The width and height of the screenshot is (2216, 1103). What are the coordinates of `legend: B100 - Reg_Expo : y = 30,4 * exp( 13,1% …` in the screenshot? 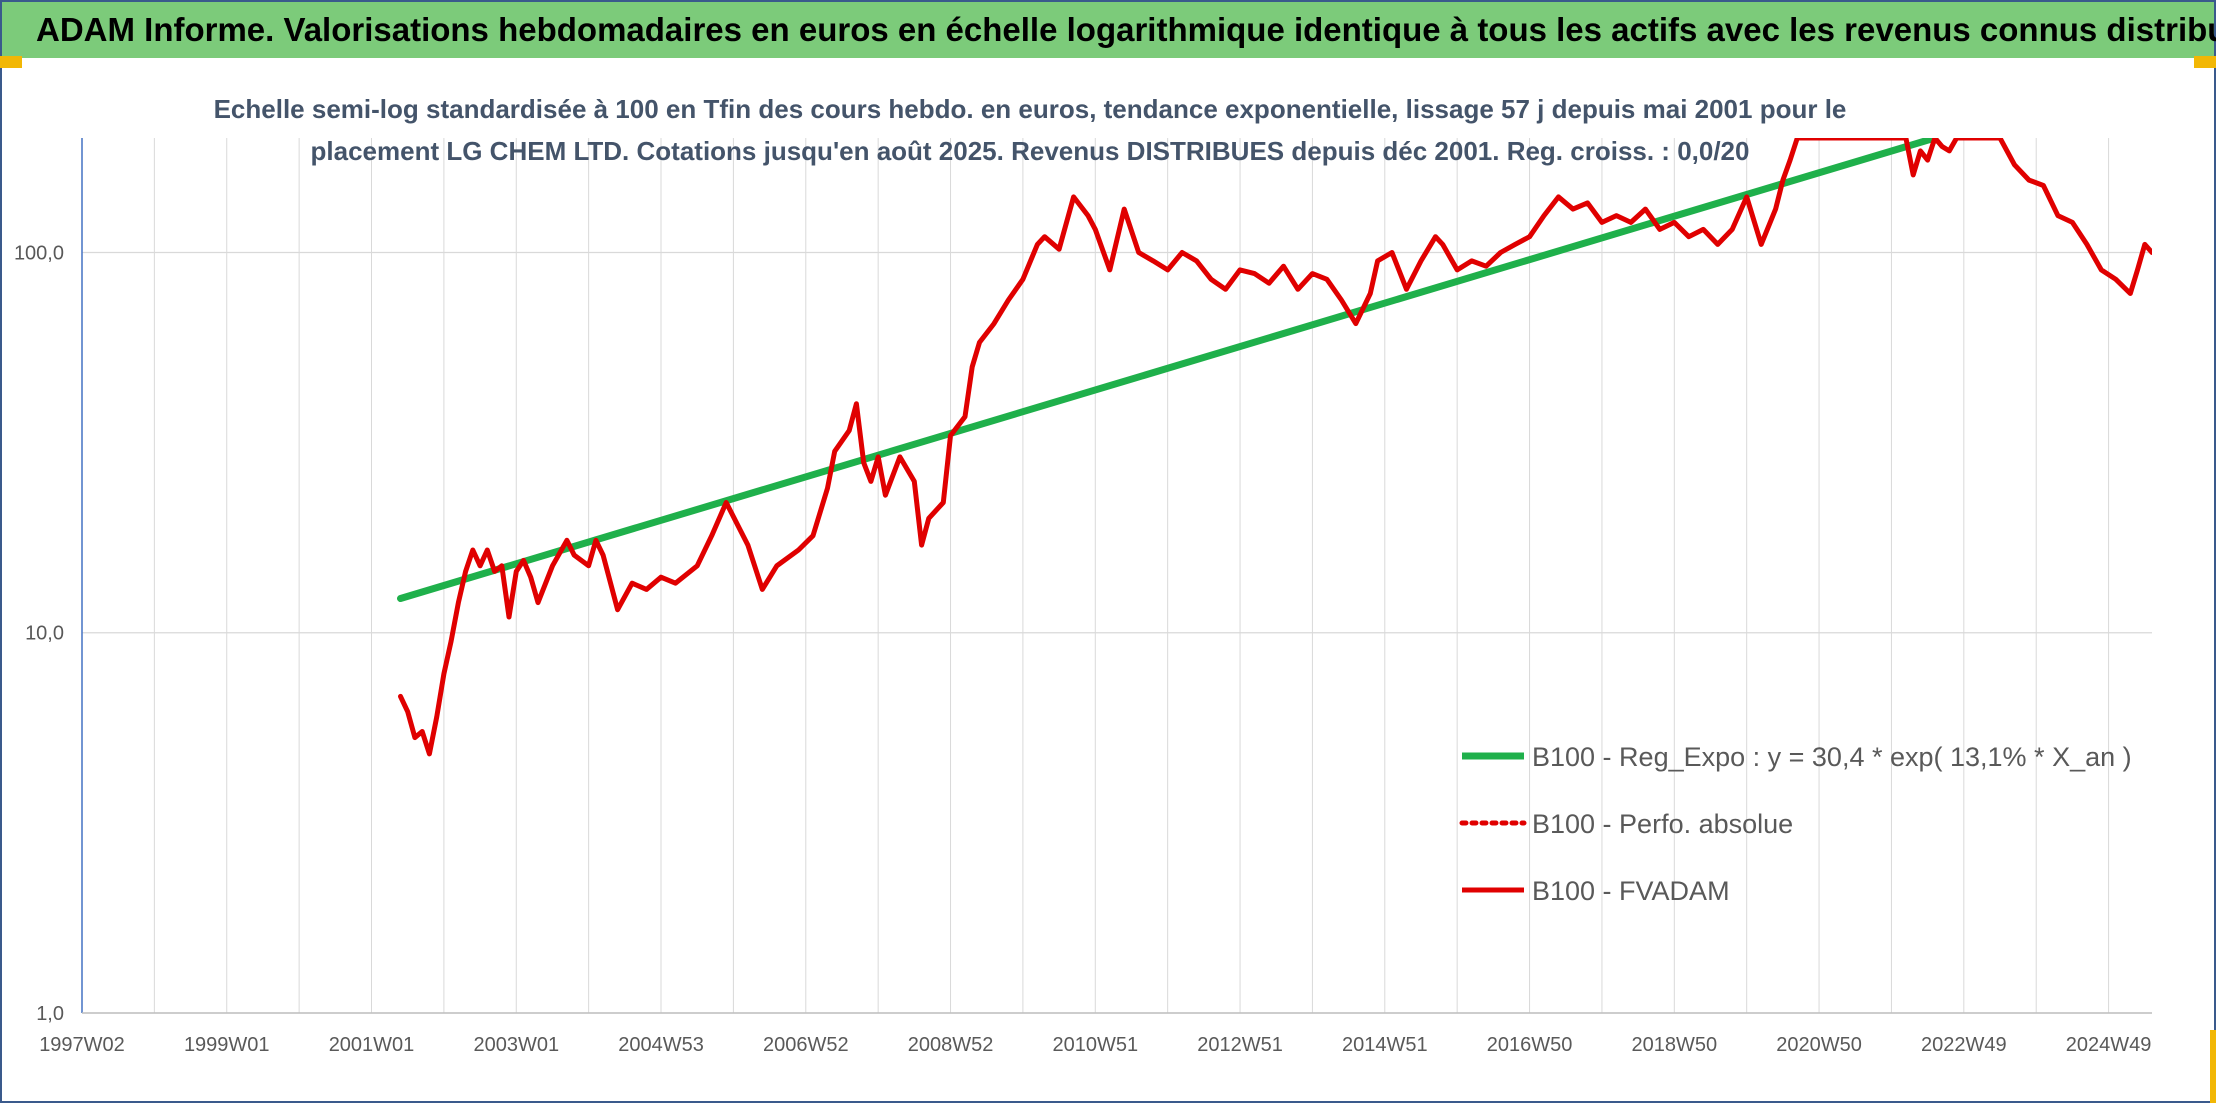 It's located at (1795, 824).